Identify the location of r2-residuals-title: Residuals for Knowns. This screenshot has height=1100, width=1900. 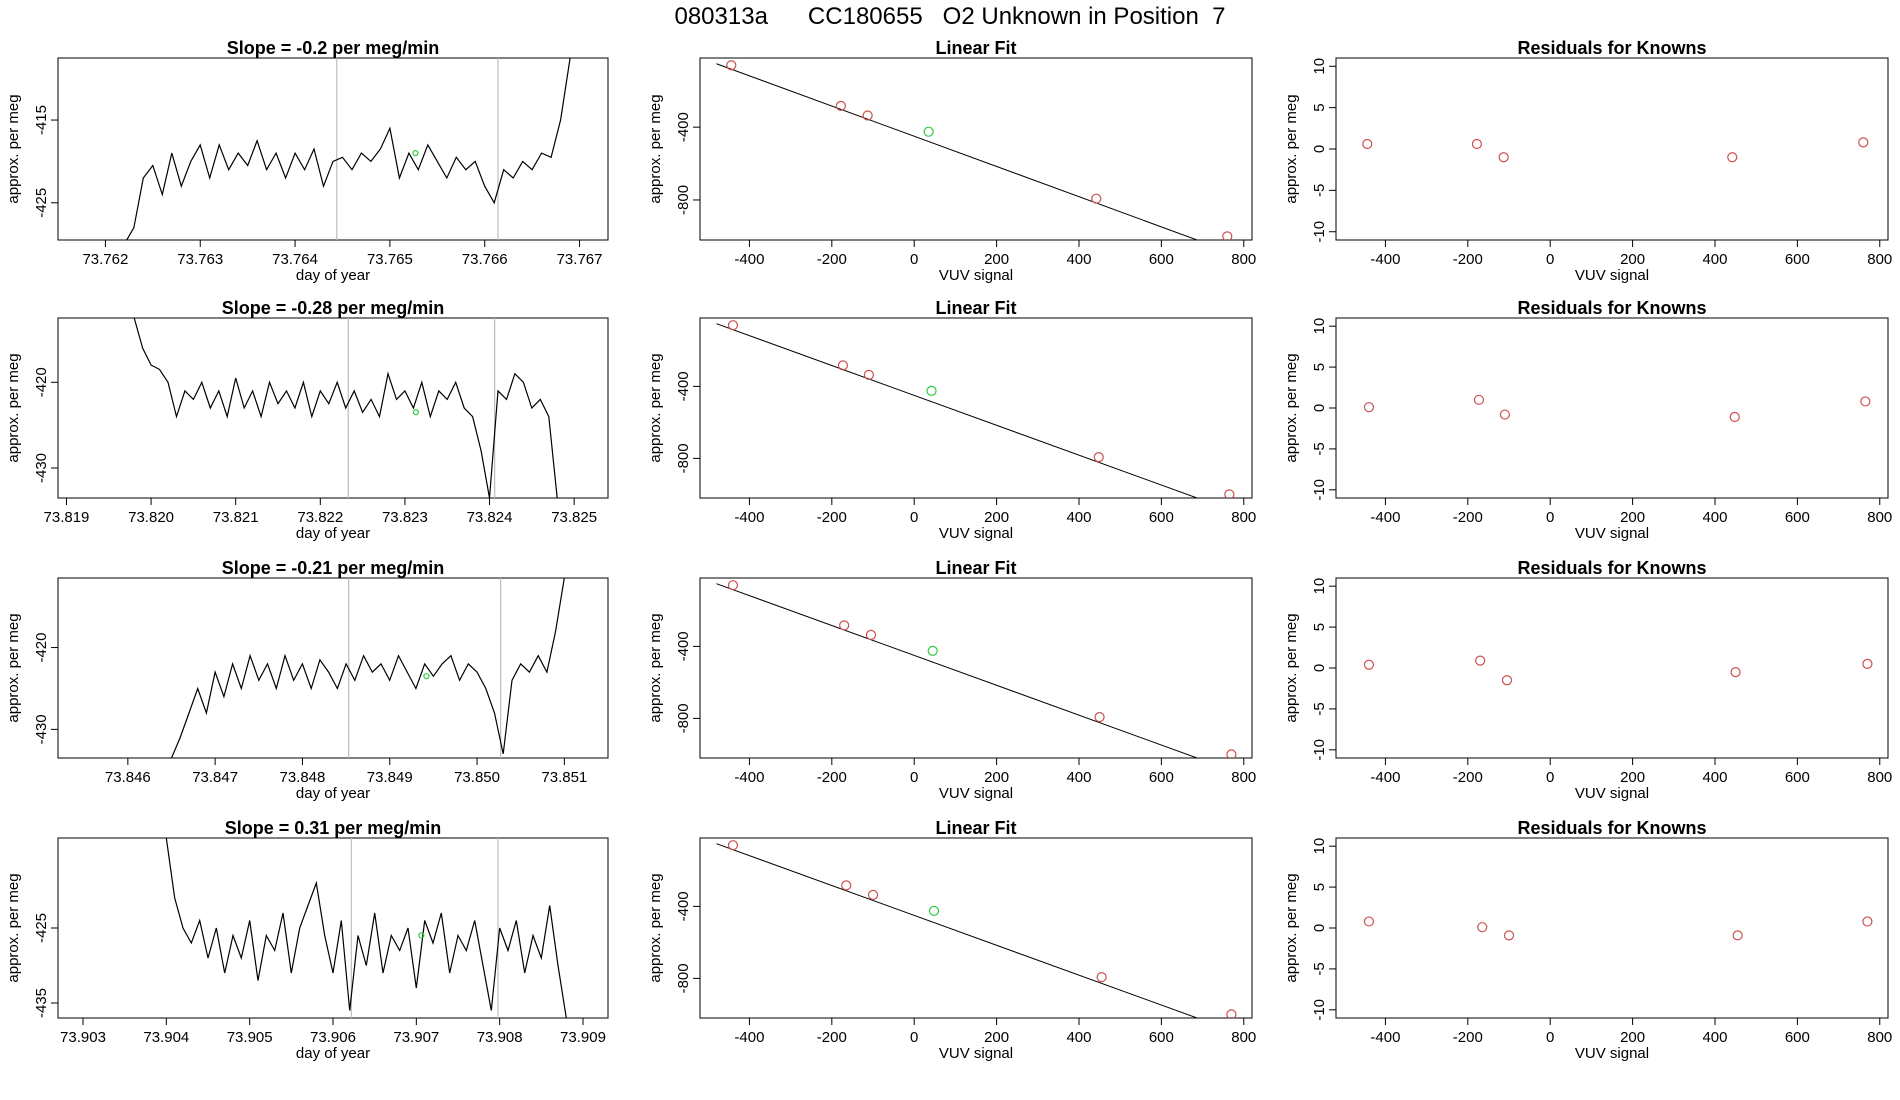
(1611, 308).